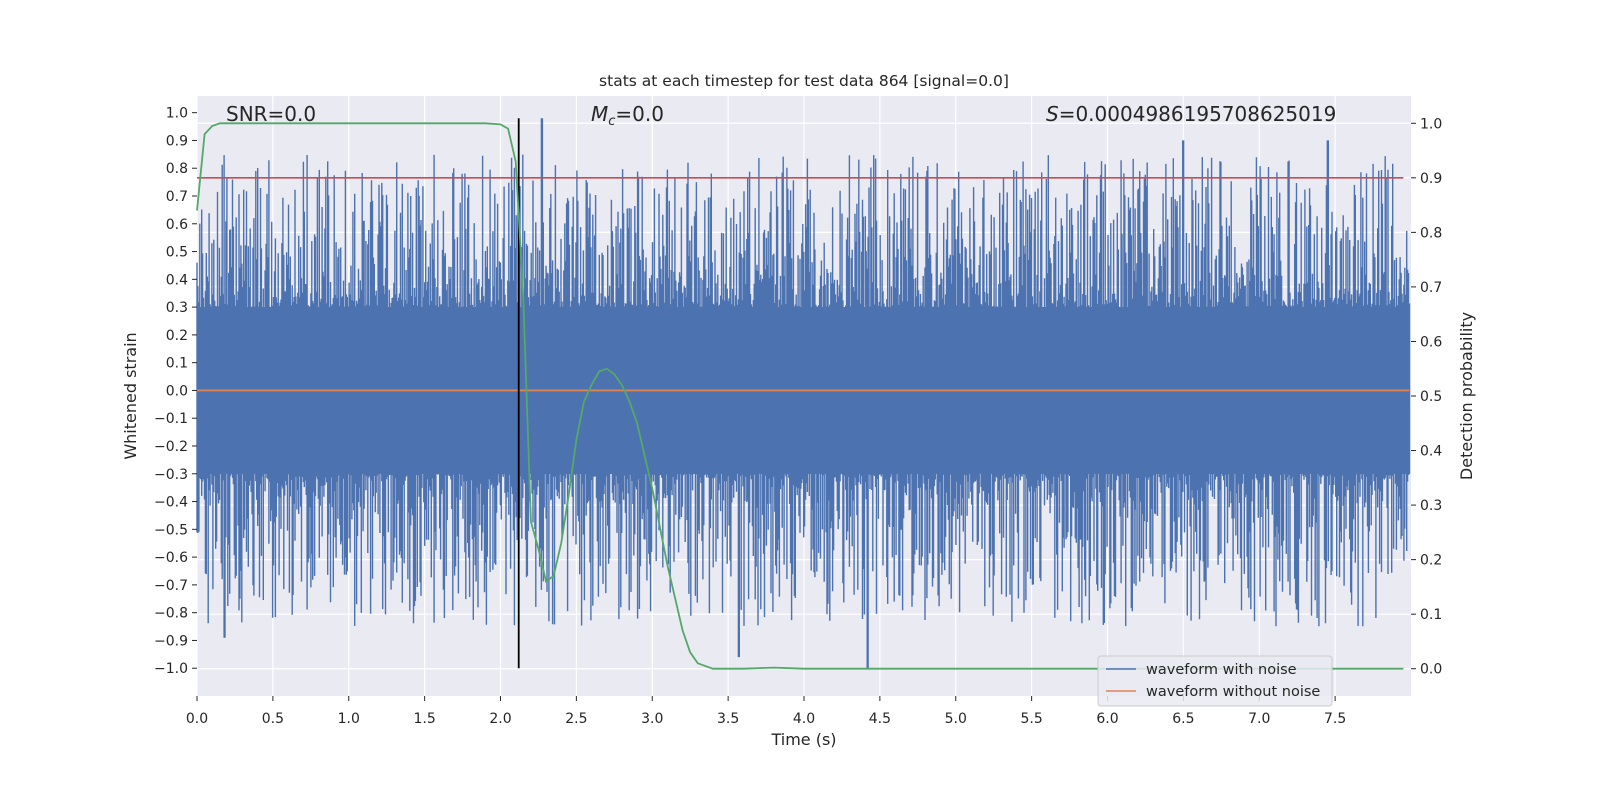  I want to click on left-tick-label: 0.7, so click(177, 197).